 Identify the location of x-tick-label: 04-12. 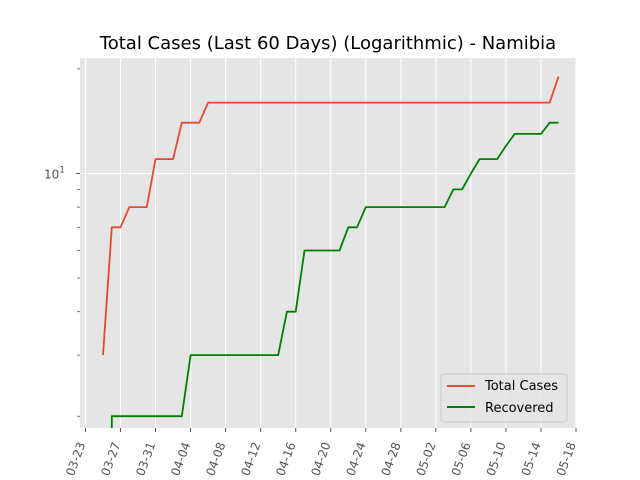
(250, 459).